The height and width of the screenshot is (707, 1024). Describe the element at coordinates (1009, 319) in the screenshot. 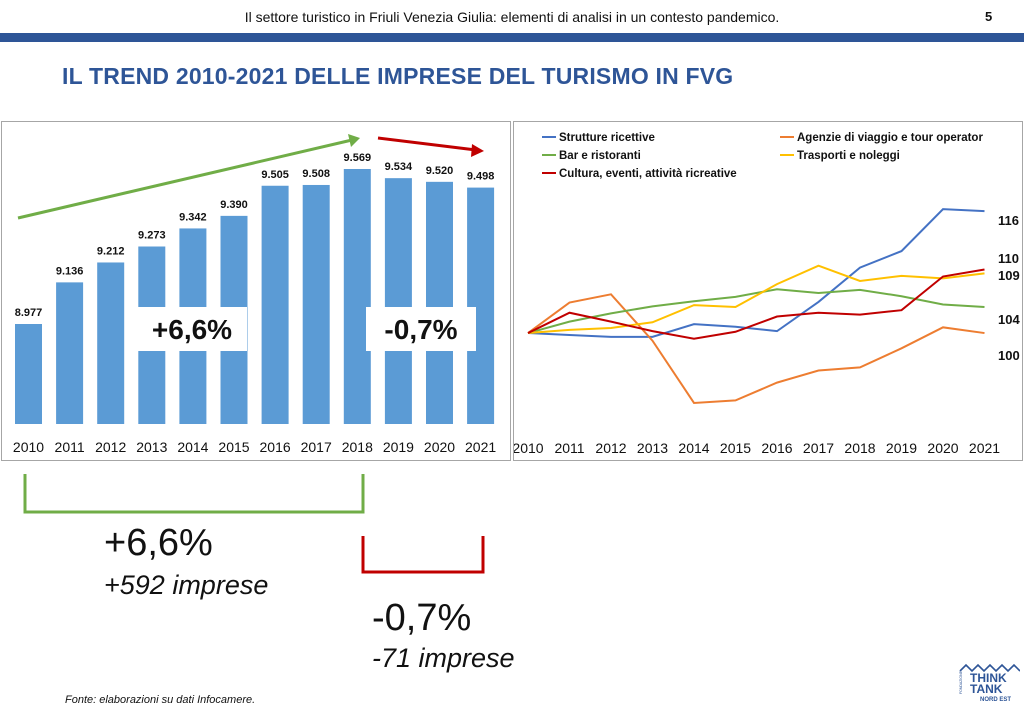

I see `series-end-label: 104` at that location.